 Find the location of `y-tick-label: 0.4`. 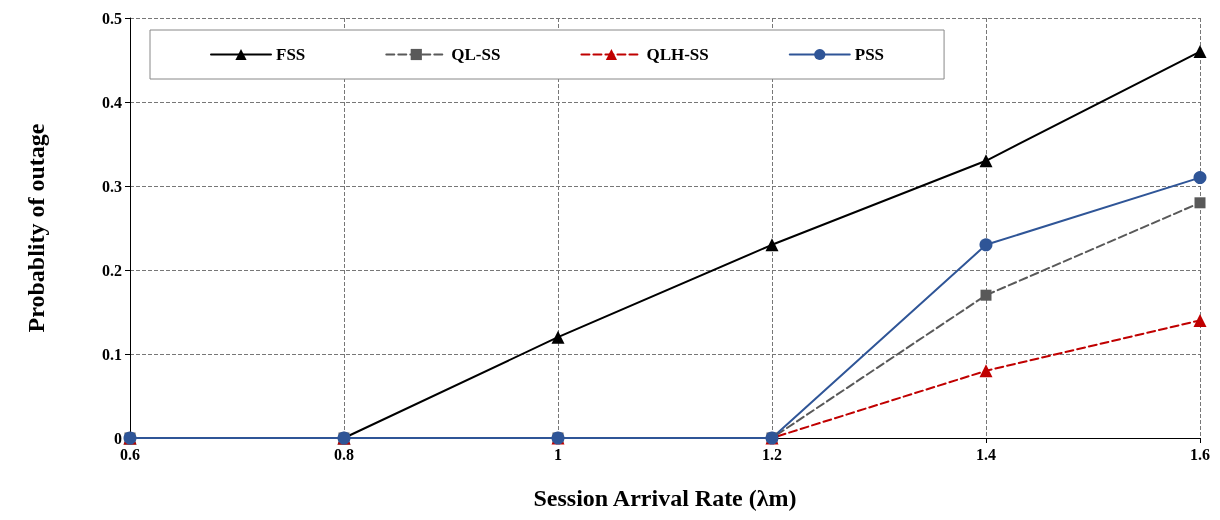

y-tick-label: 0.4 is located at coordinates (112, 102).